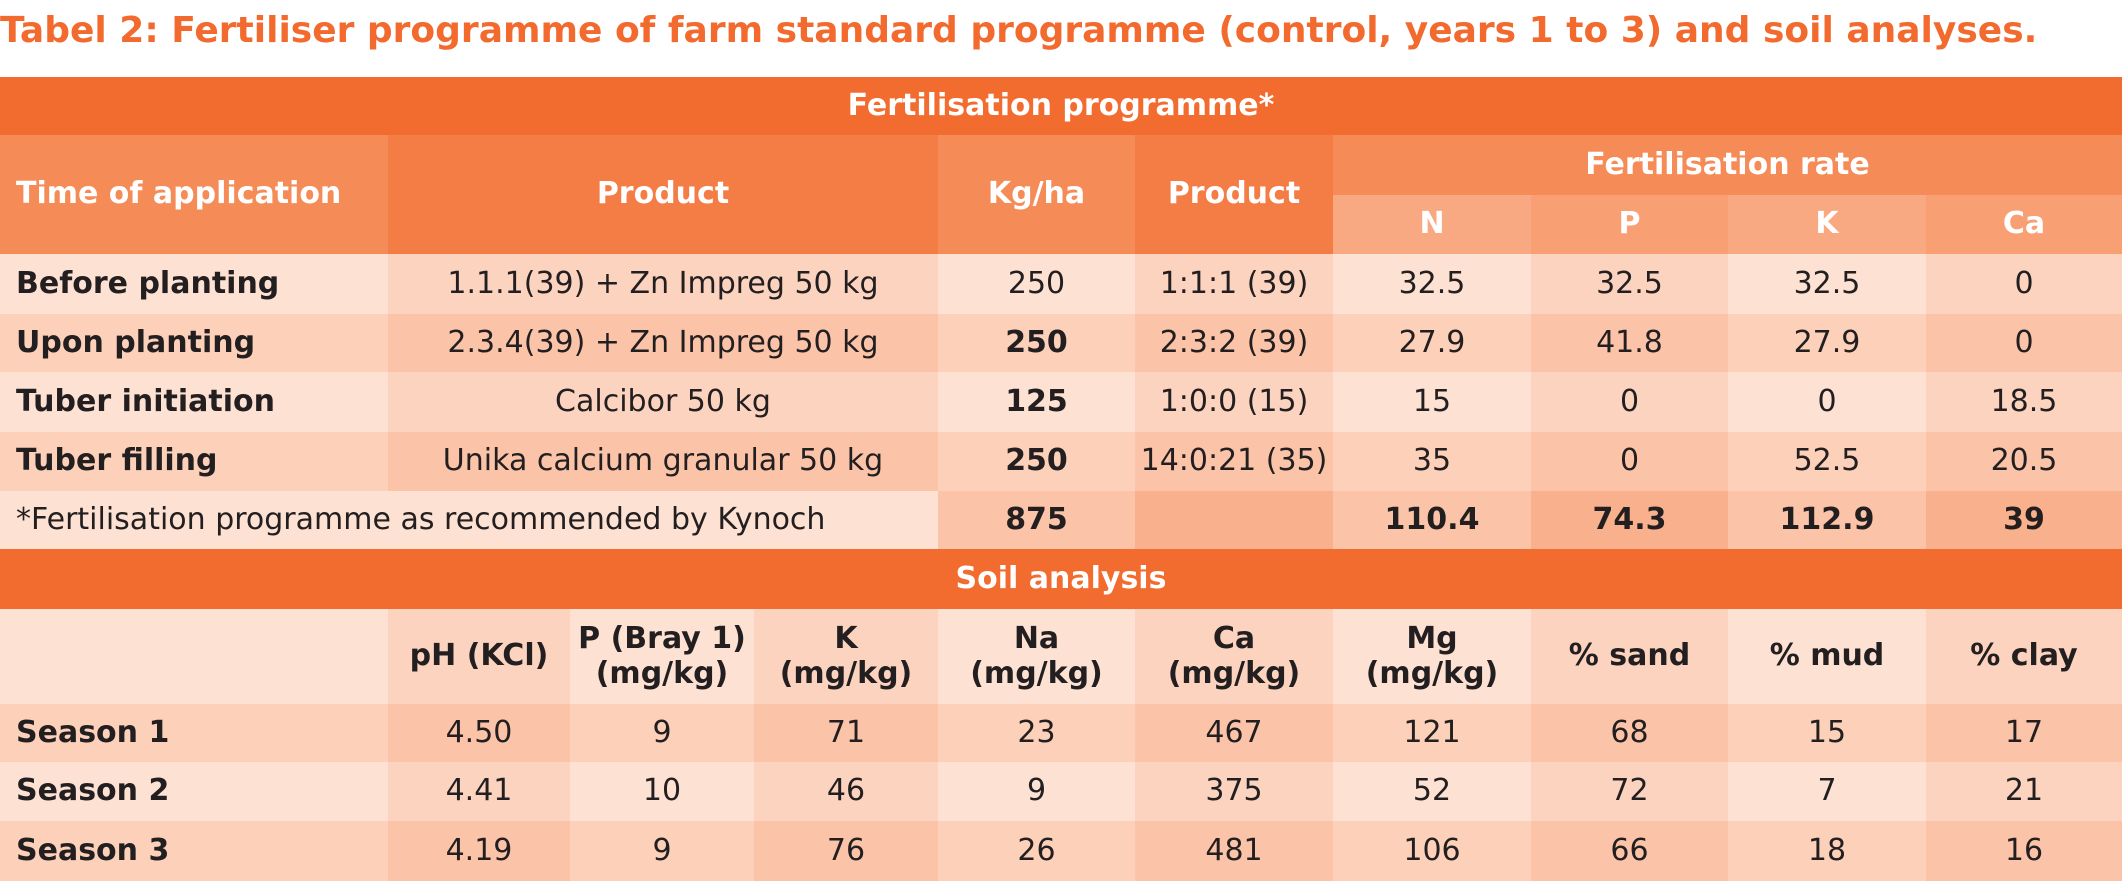 The width and height of the screenshot is (2122, 881). I want to click on column-header: K, so click(1827, 224).